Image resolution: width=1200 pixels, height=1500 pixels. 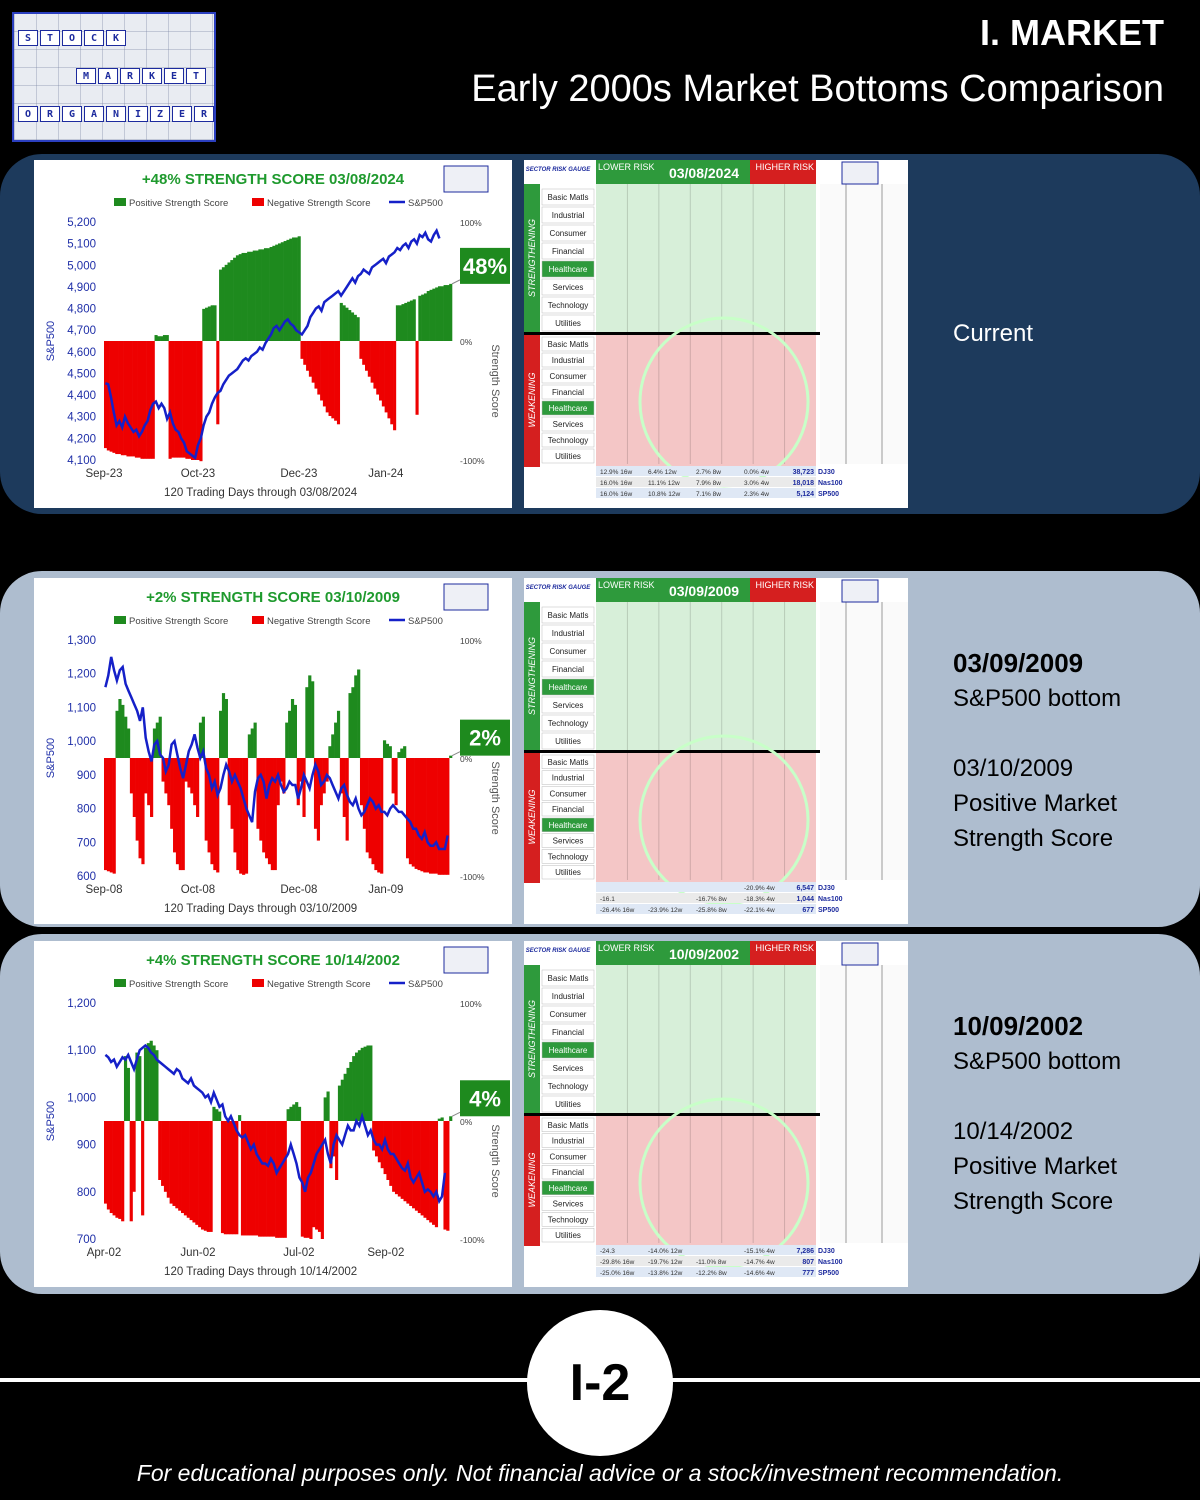 I want to click on gauge-footer-cell: -20.9% 4w, so click(x=759, y=888).